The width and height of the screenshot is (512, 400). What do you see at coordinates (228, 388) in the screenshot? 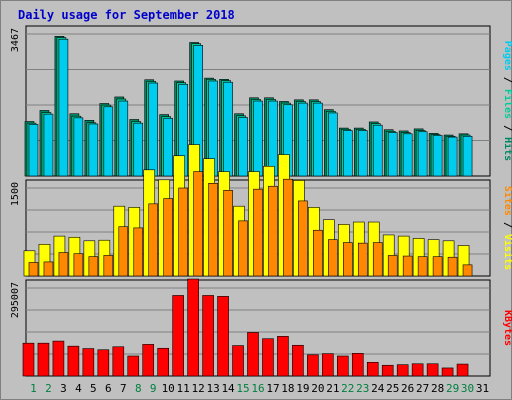
I see `x-tick-label: 14` at bounding box center [228, 388].